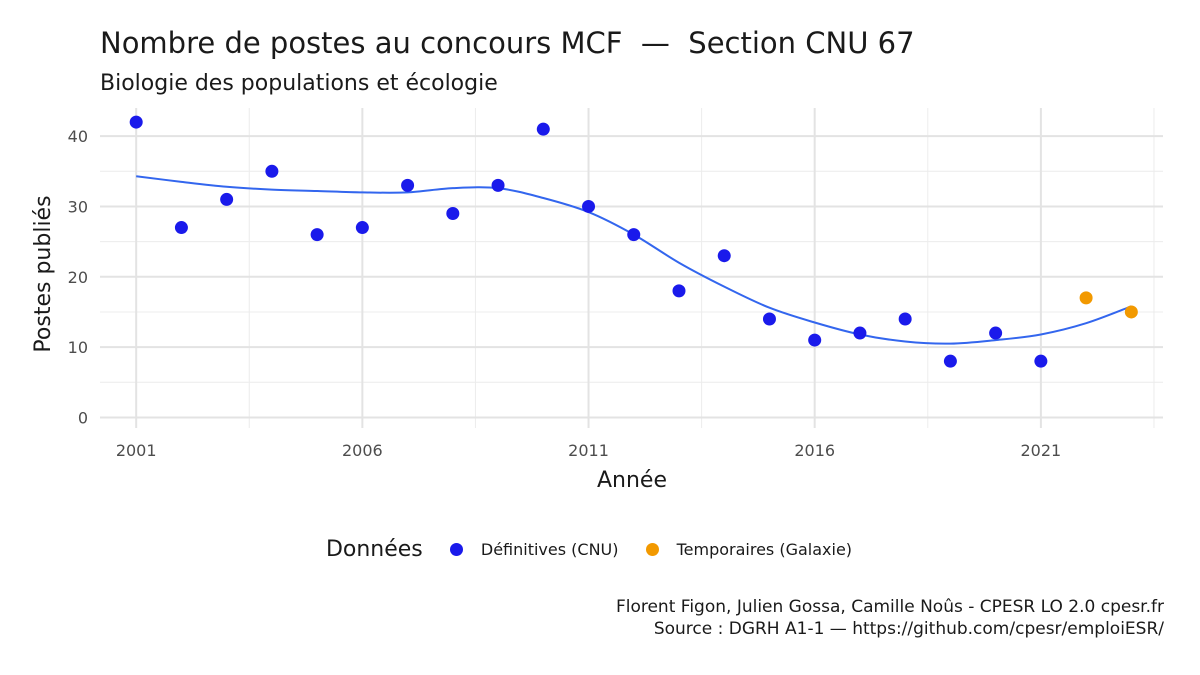  I want to click on chart-subtitle: Biologie des populations et écologie, so click(299, 83).